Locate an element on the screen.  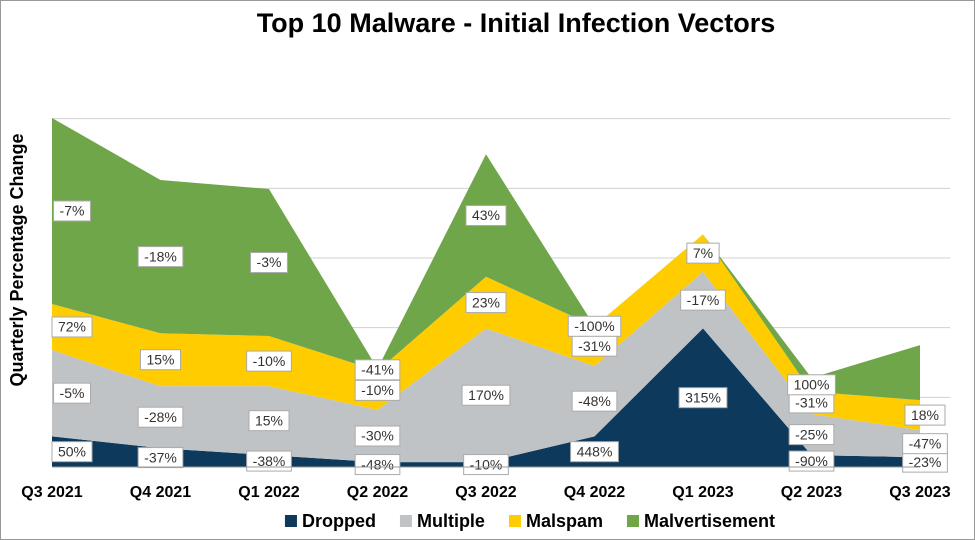
legend-label: Malvertisement is located at coordinates (709, 521).